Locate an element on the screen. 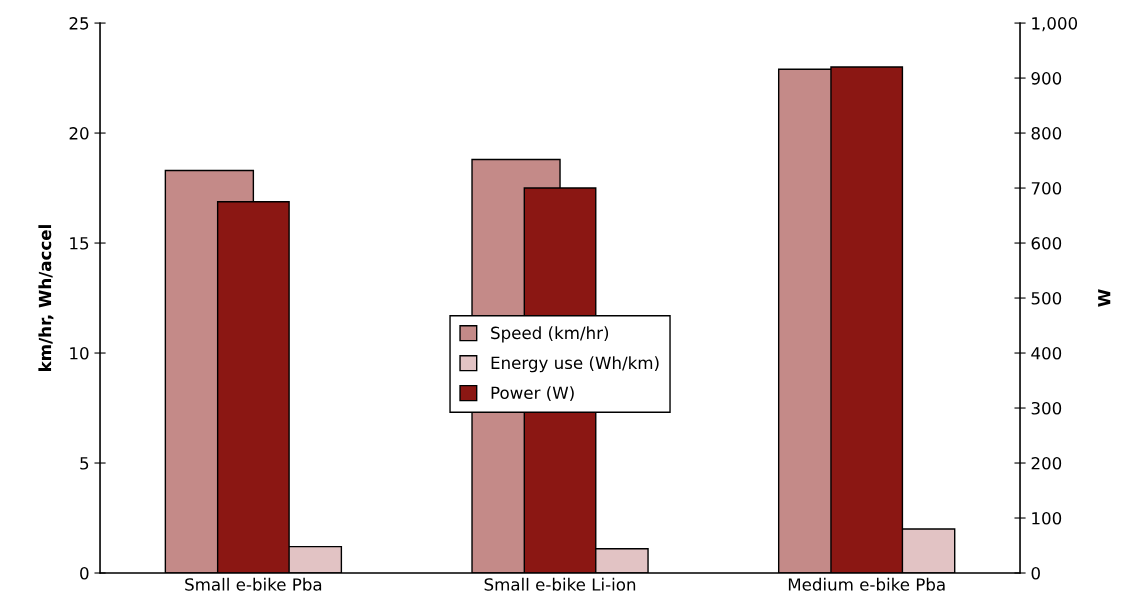 The image size is (1124, 607). y2-tick-label: 0 is located at coordinates (1035, 573).